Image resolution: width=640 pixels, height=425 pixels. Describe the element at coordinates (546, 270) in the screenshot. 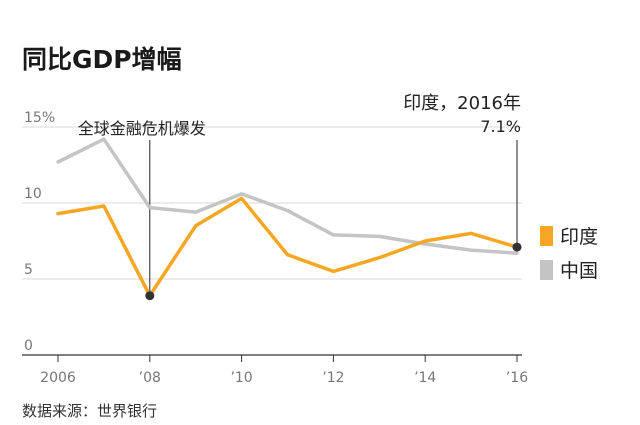

I see `legend-swatch-china` at that location.